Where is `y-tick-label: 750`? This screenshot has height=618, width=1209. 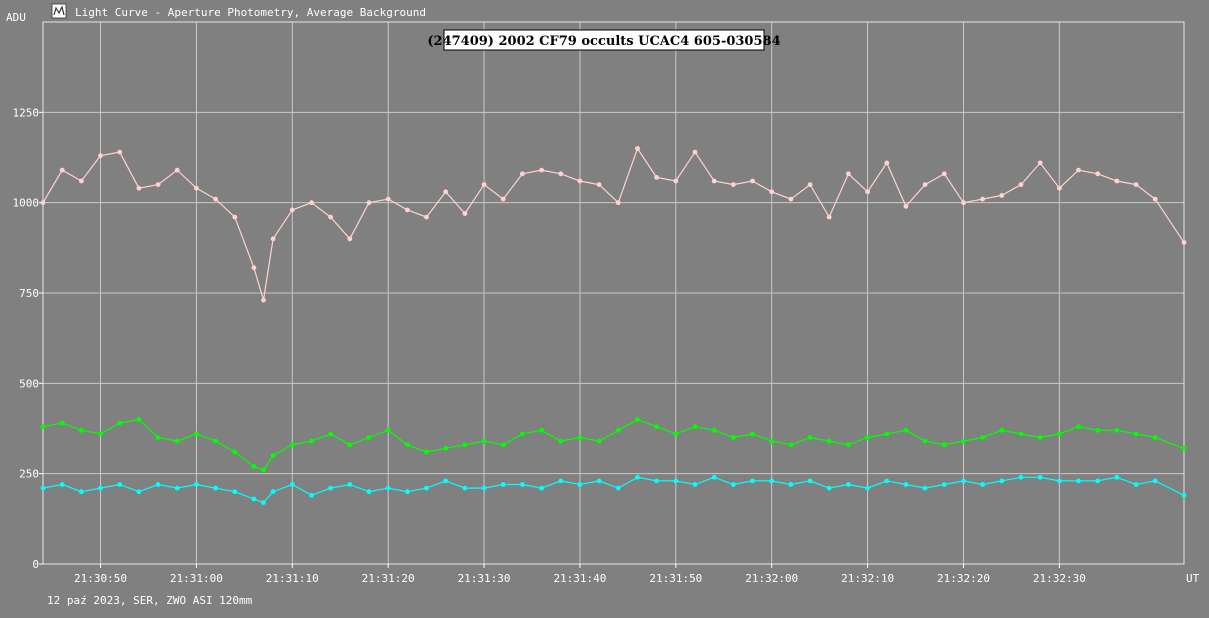 y-tick-label: 750 is located at coordinates (29, 293).